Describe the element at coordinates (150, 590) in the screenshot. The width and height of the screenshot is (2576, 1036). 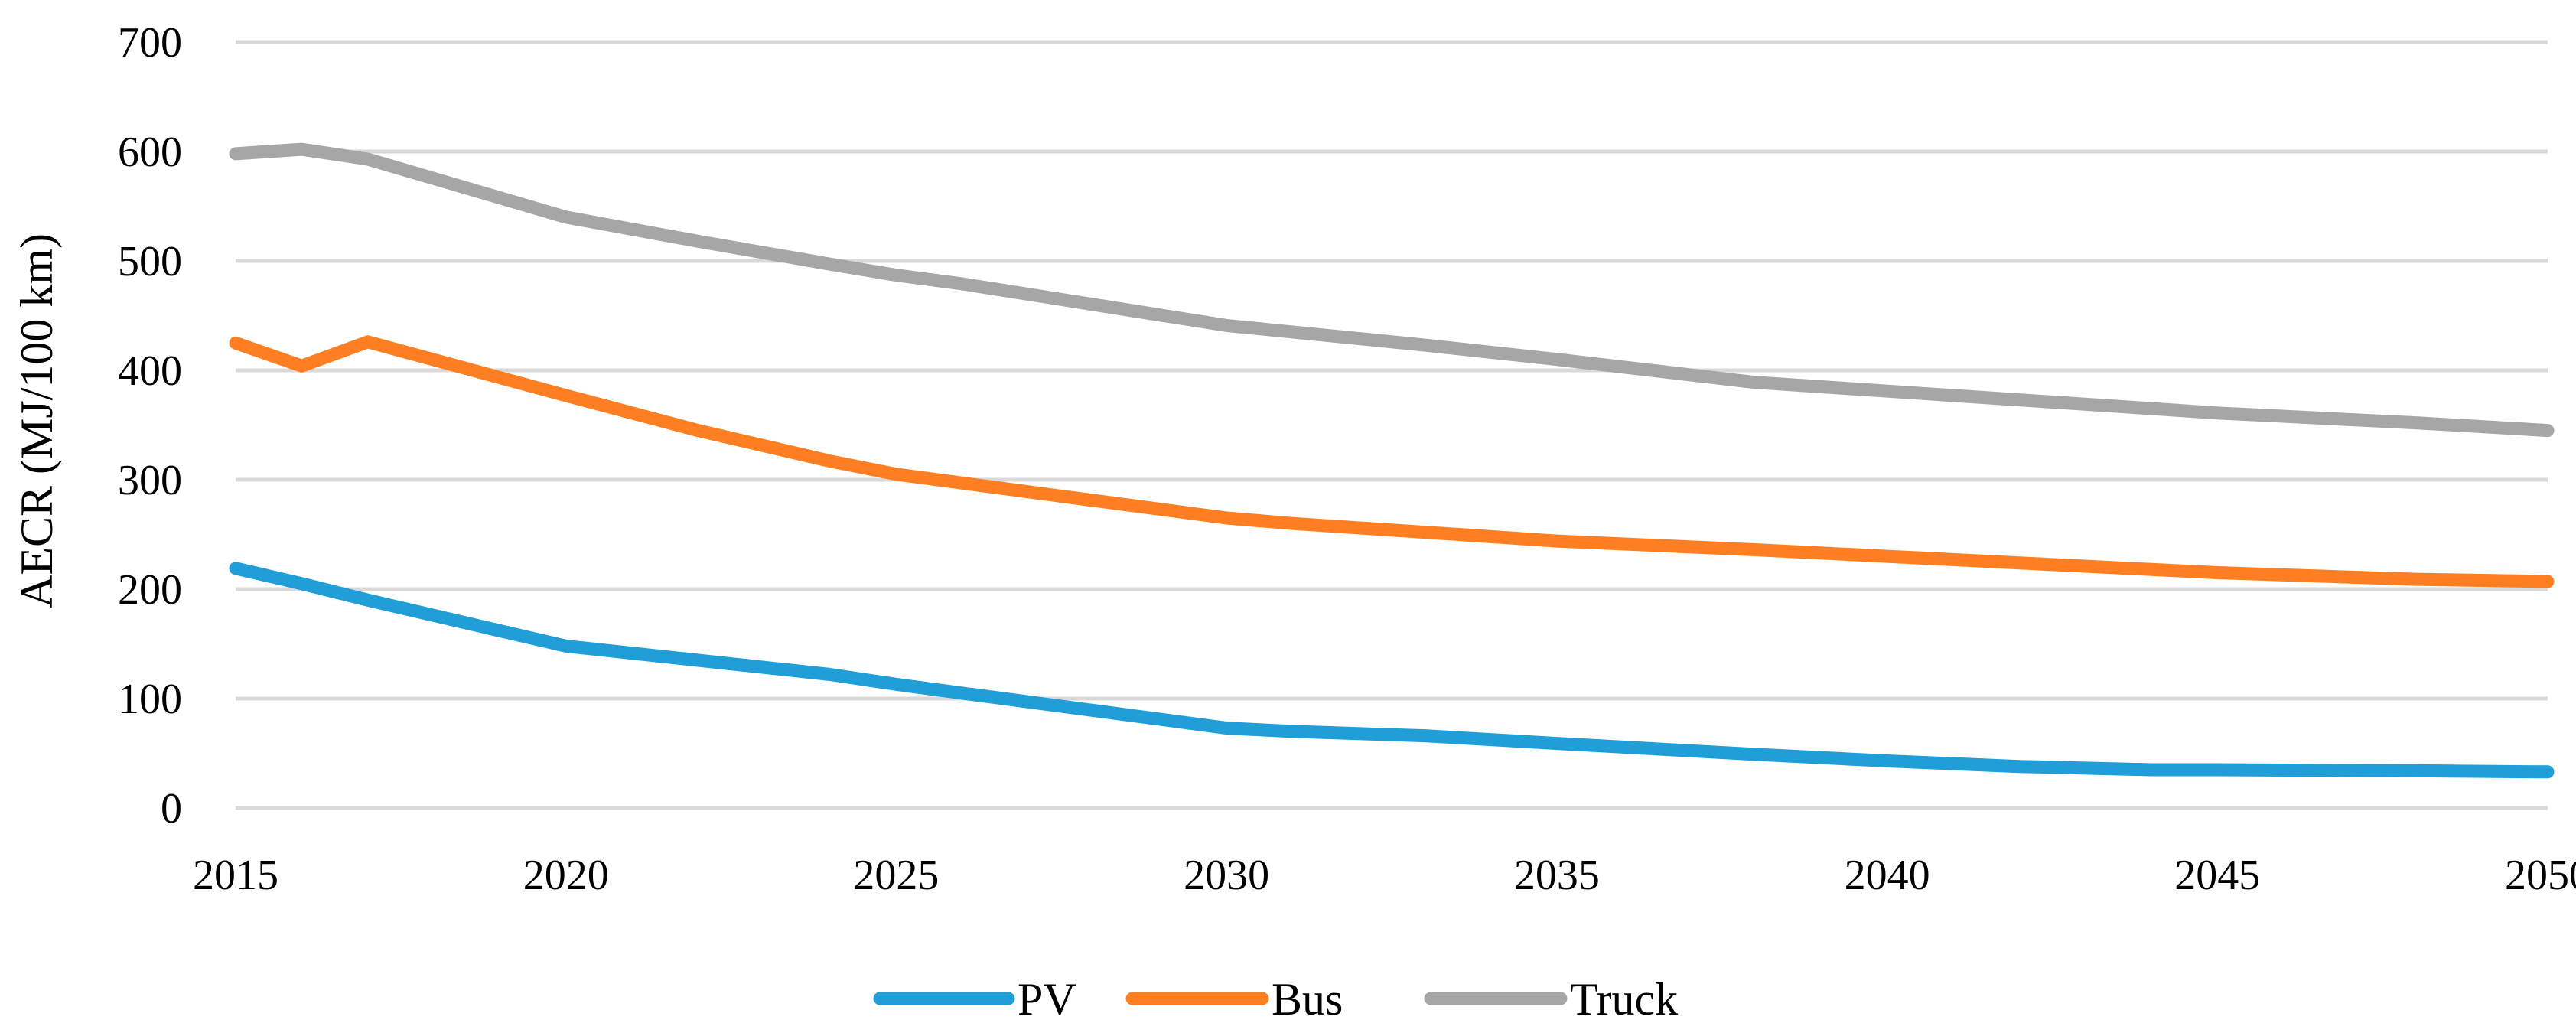
I see `y-tick-label: 200` at that location.